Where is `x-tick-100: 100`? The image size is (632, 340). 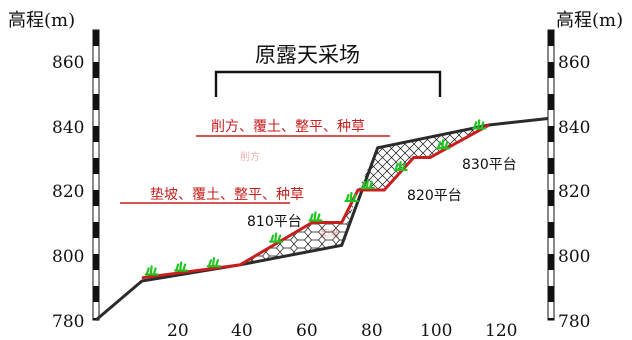 x-tick-100: 100 is located at coordinates (436, 330).